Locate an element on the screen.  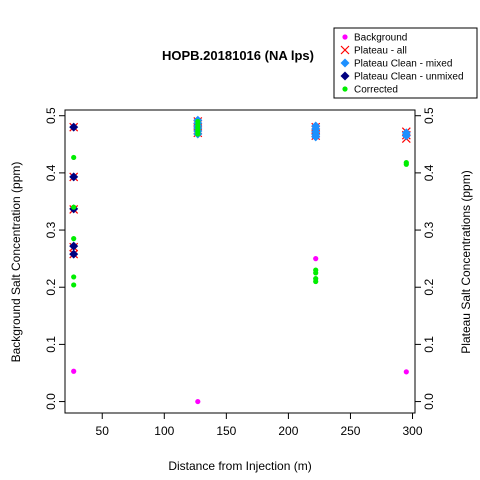
y2-axis-label: Plateau Salt Concentrations (ppm) is located at coordinates (466, 261).